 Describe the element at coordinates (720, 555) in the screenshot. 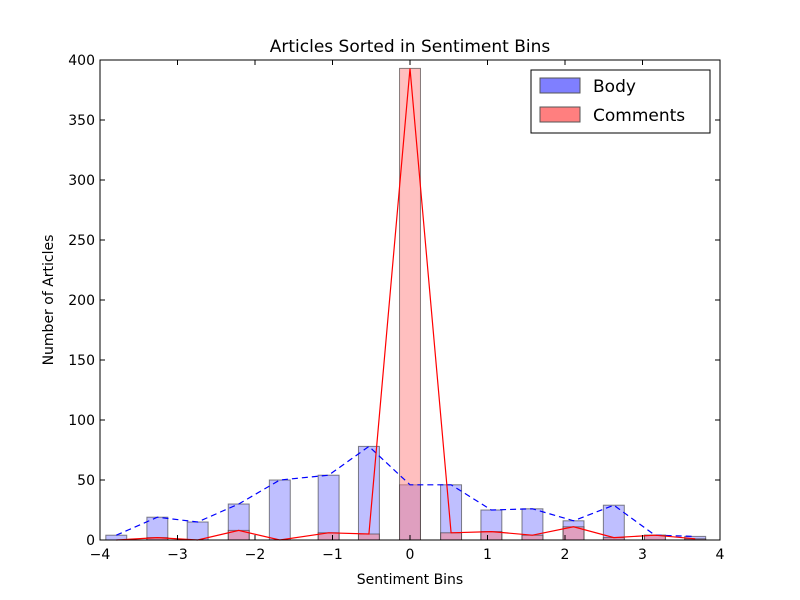

I see `x-tick-label: 4` at that location.